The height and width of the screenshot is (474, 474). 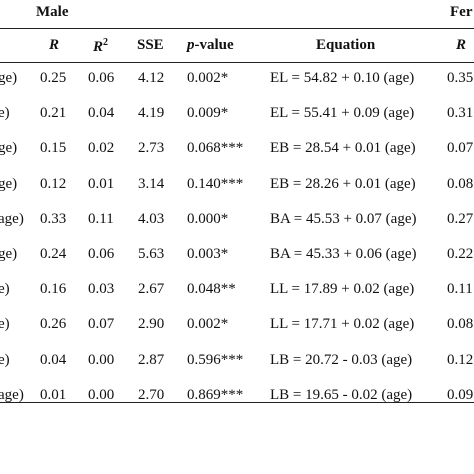 What do you see at coordinates (54, 45) in the screenshot?
I see `header-r: R` at bounding box center [54, 45].